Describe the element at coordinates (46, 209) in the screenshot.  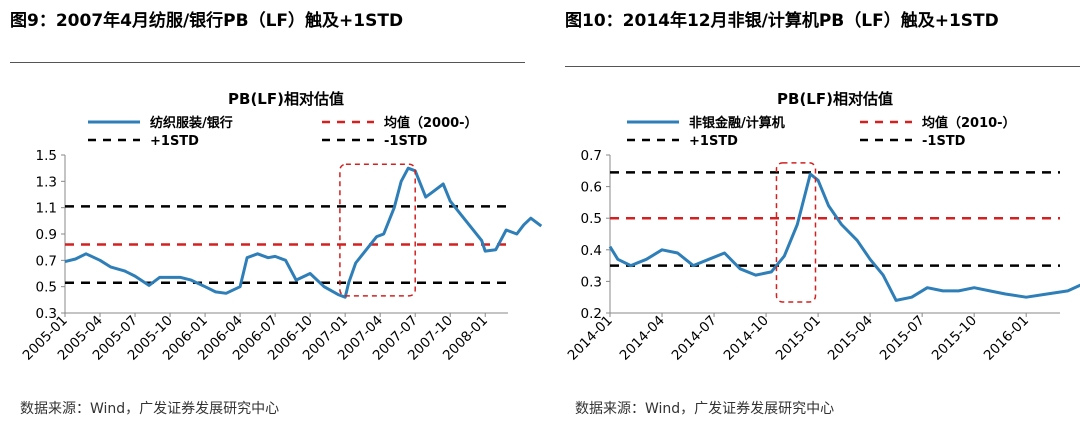
I see `y-tick-label: 1.1` at that location.